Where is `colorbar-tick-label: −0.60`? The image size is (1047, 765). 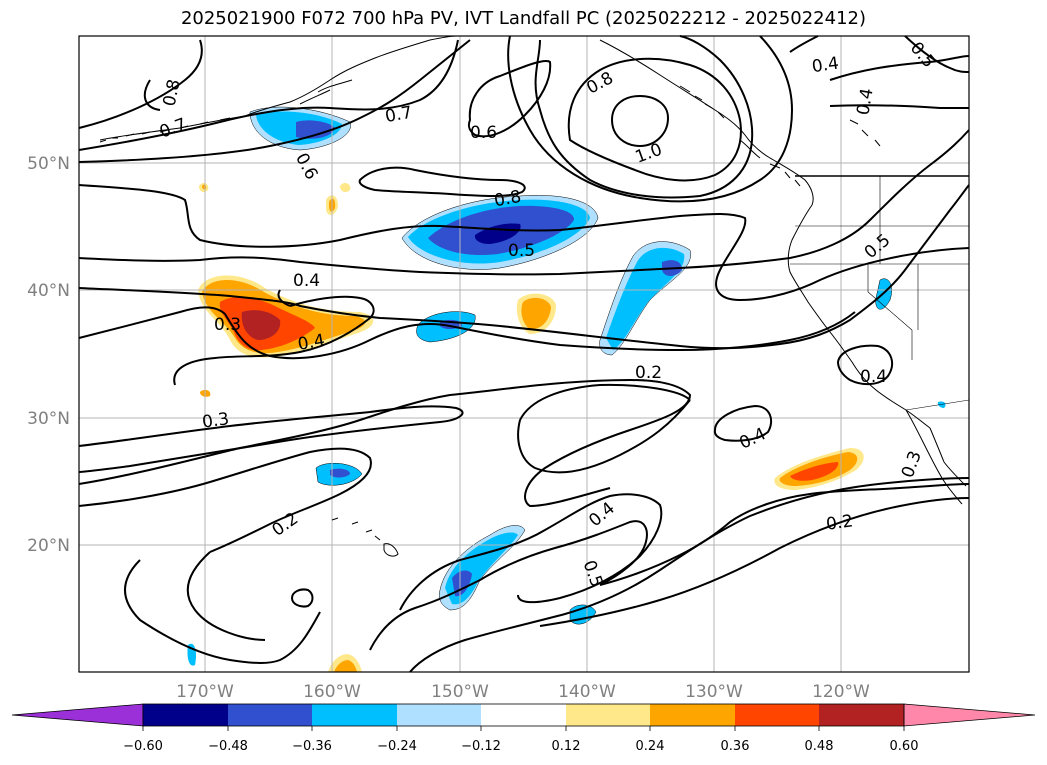 colorbar-tick-label: −0.60 is located at coordinates (143, 746).